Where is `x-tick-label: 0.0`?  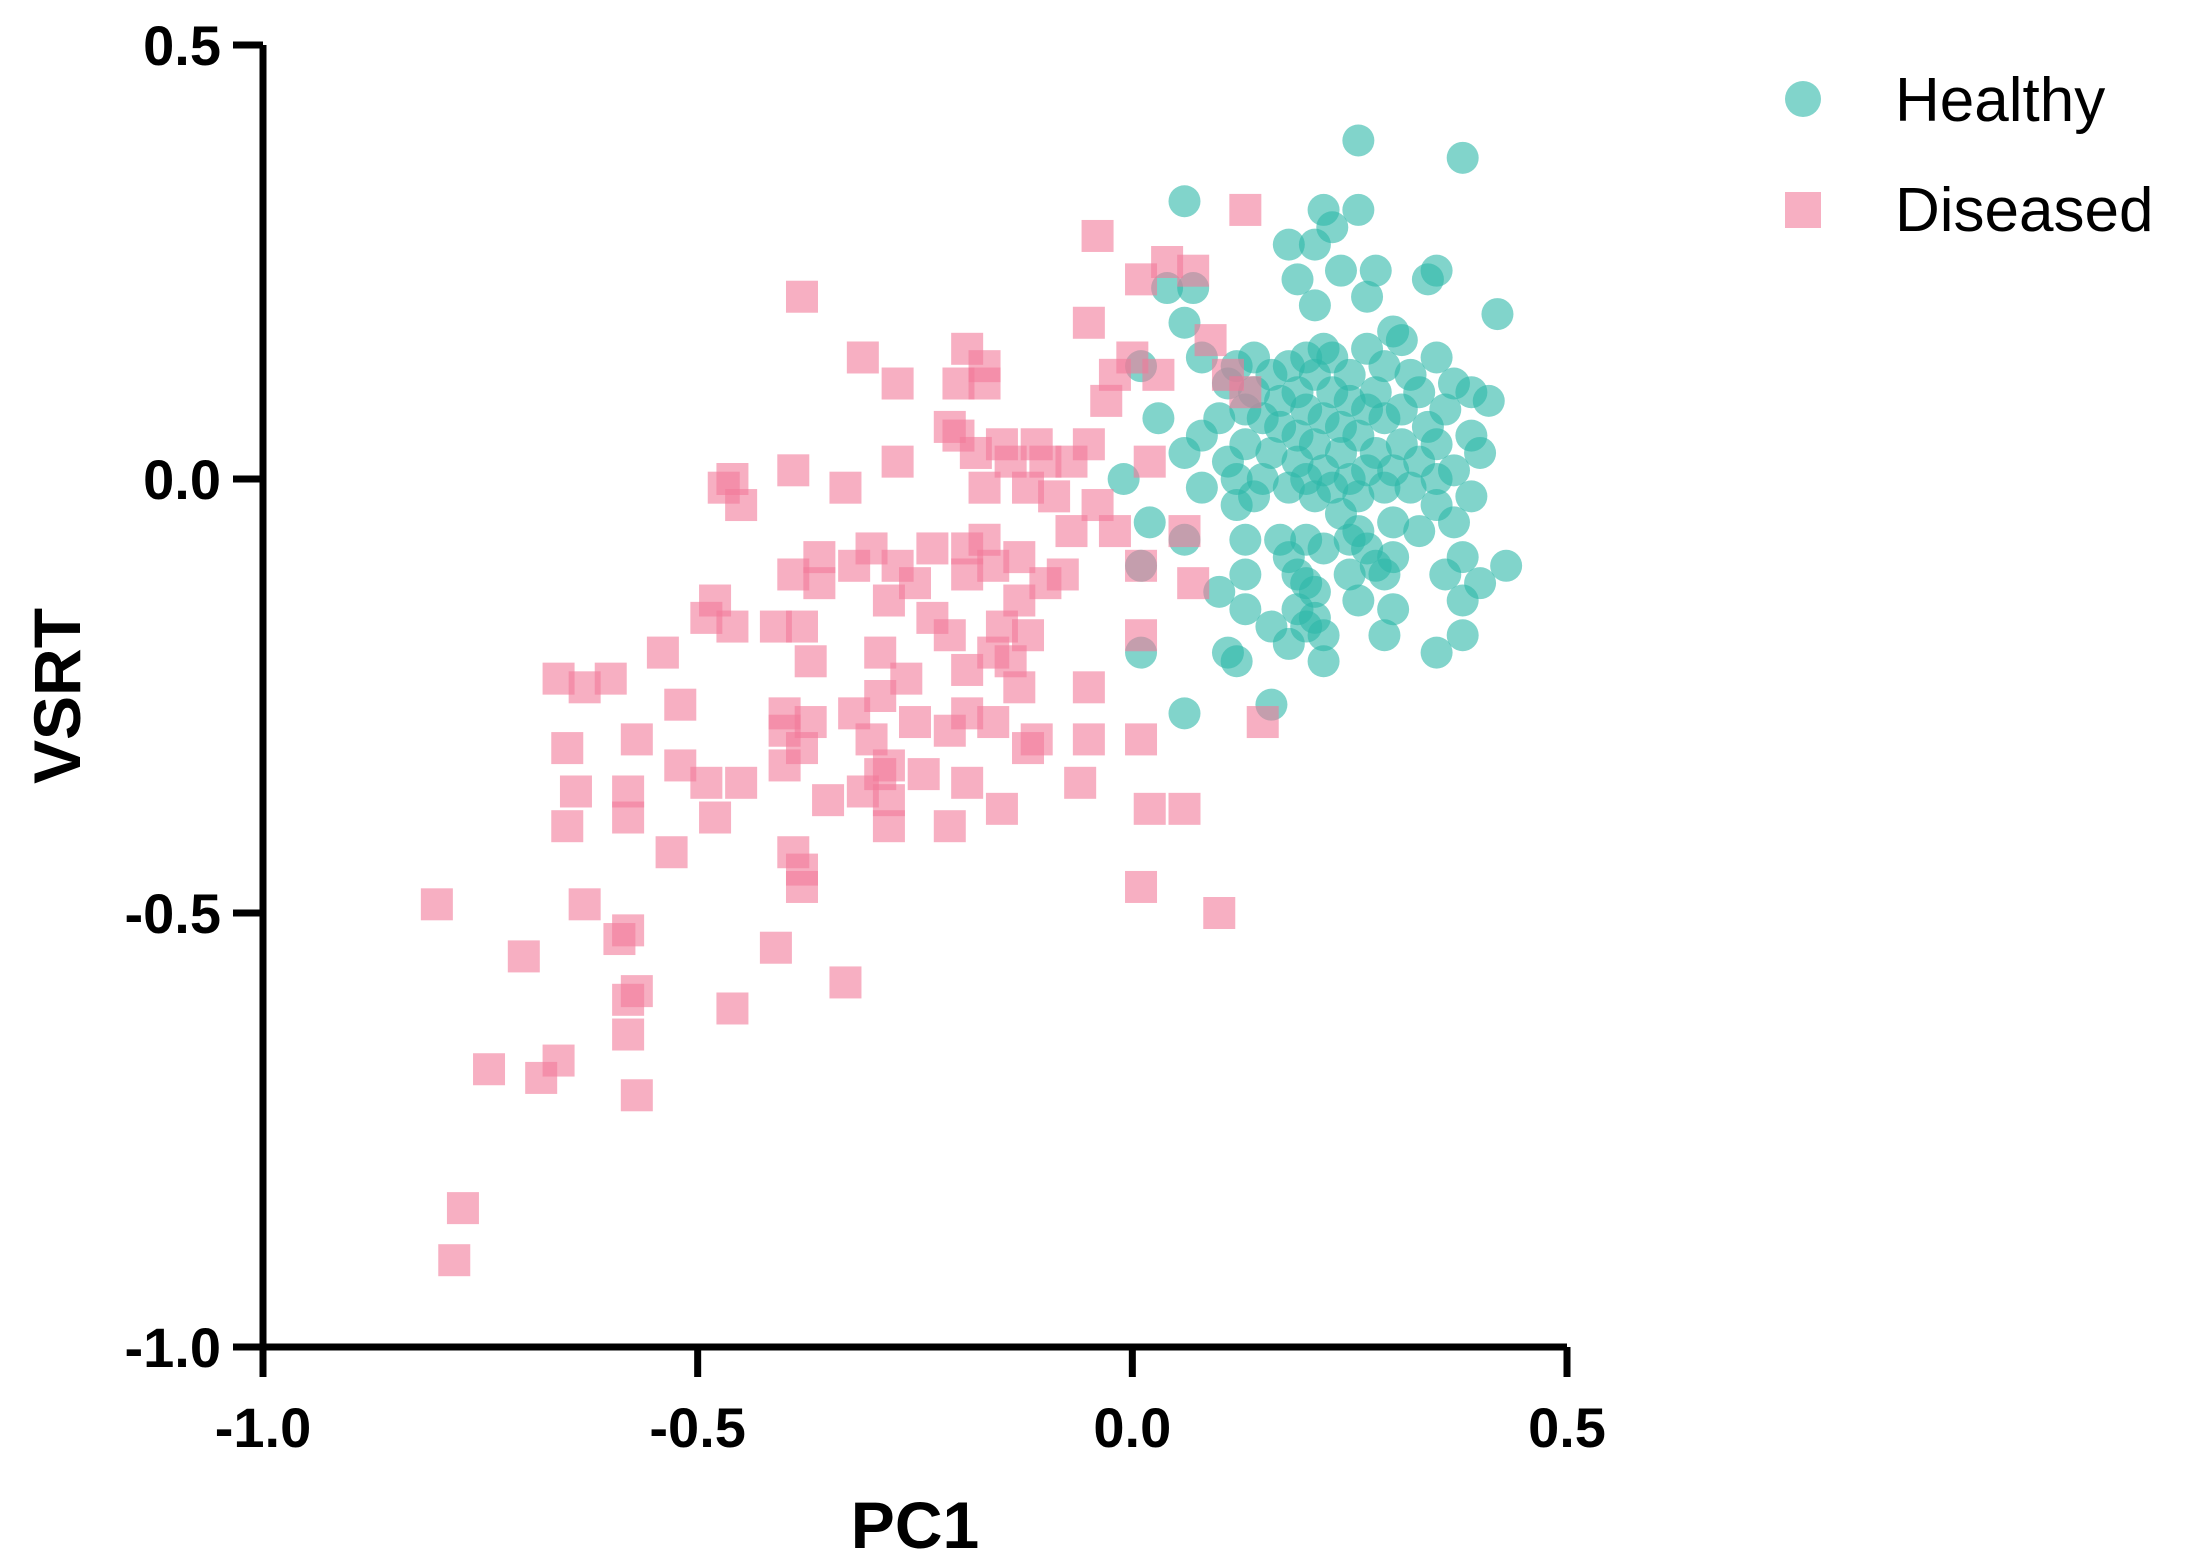 x-tick-label: 0.0 is located at coordinates (1132, 1427).